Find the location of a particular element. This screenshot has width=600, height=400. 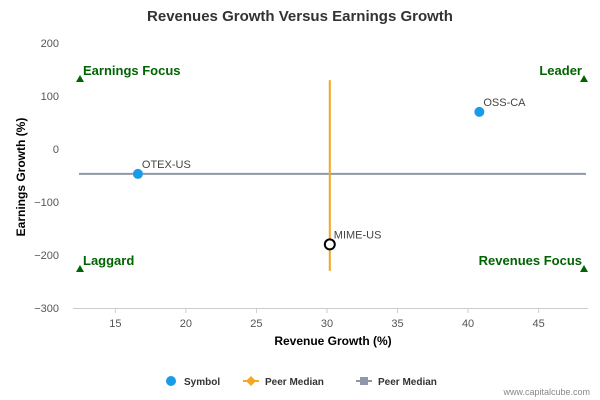

data-label-otex-us: OTEX-US is located at coordinates (166, 165).